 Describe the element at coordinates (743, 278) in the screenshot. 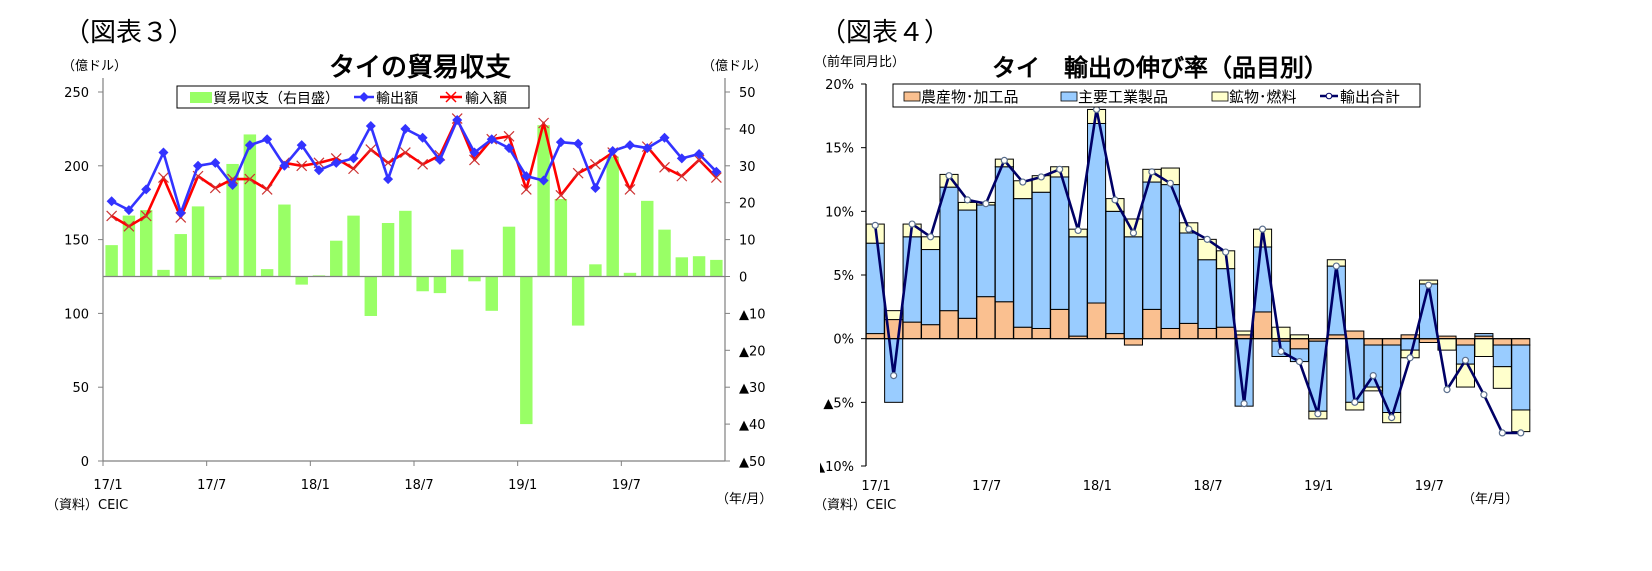

I see `right-tick-label: 0` at that location.